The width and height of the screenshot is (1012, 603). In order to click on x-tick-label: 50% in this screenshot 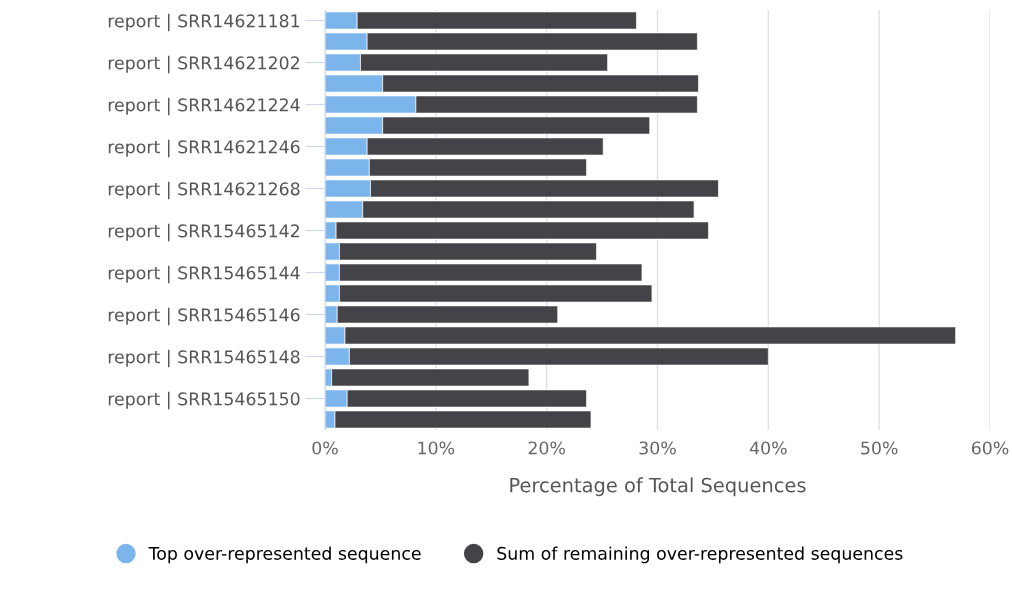, I will do `click(879, 448)`.